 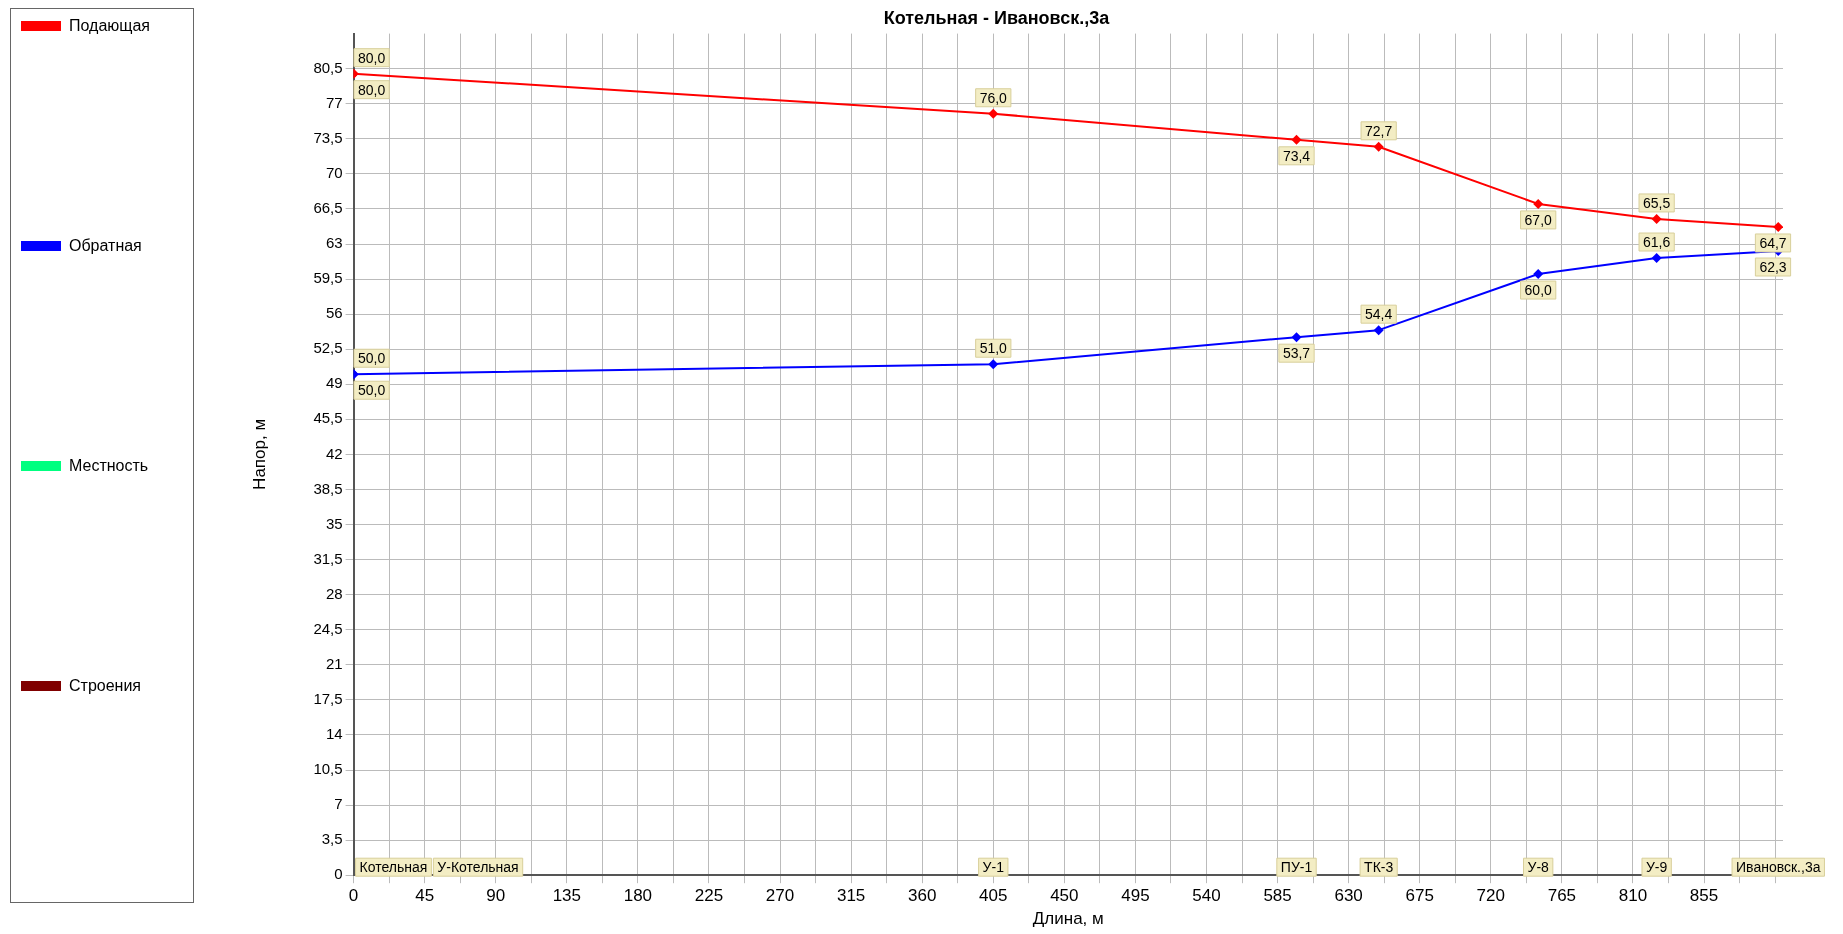 I want to click on x-tick-label: 225, so click(x=709, y=896).